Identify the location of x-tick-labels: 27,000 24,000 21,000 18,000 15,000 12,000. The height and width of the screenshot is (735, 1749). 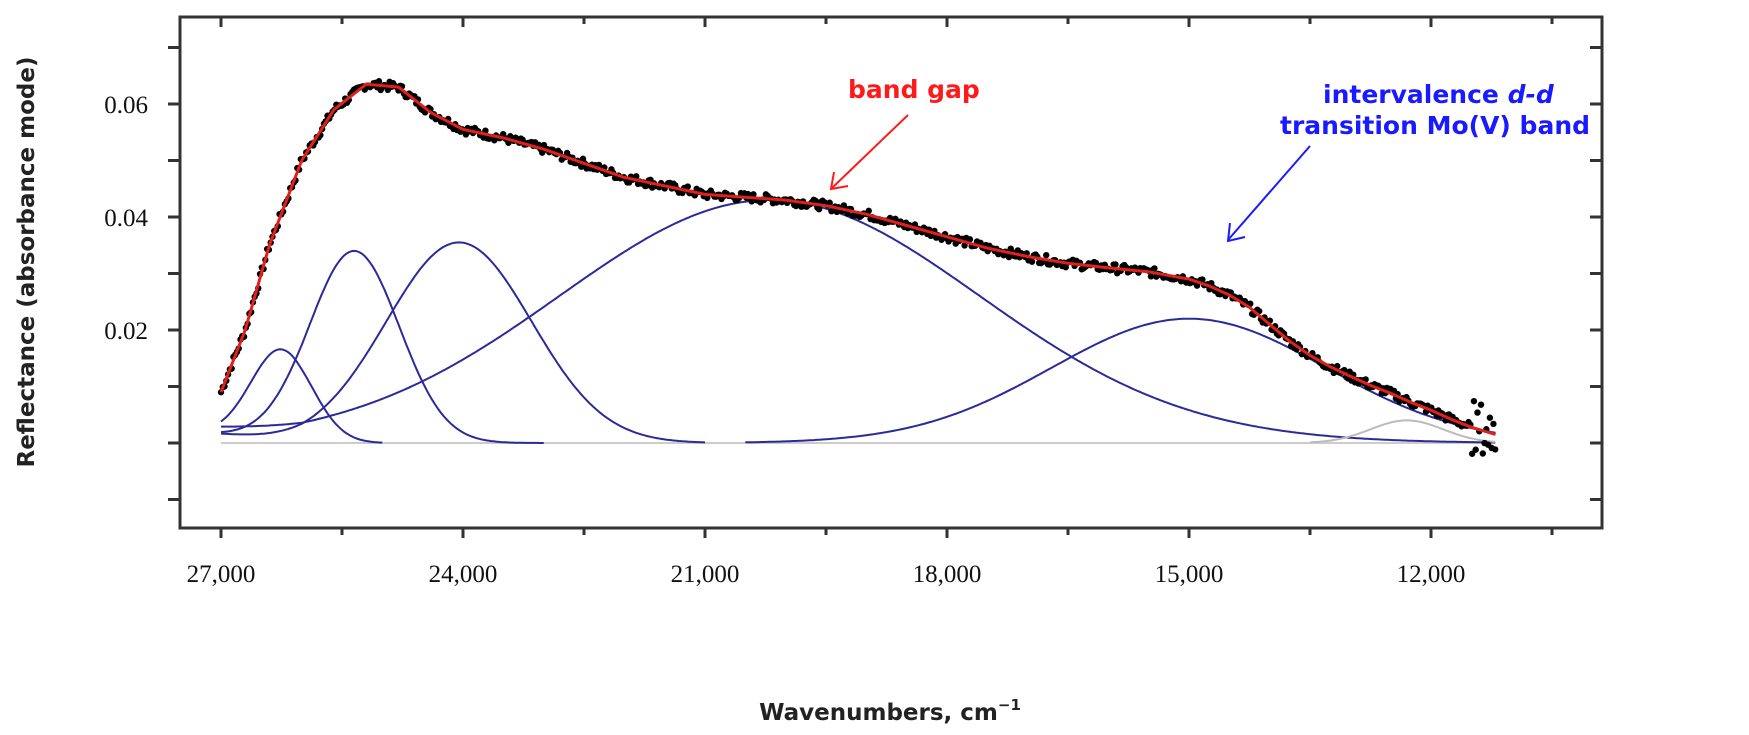
(826, 574).